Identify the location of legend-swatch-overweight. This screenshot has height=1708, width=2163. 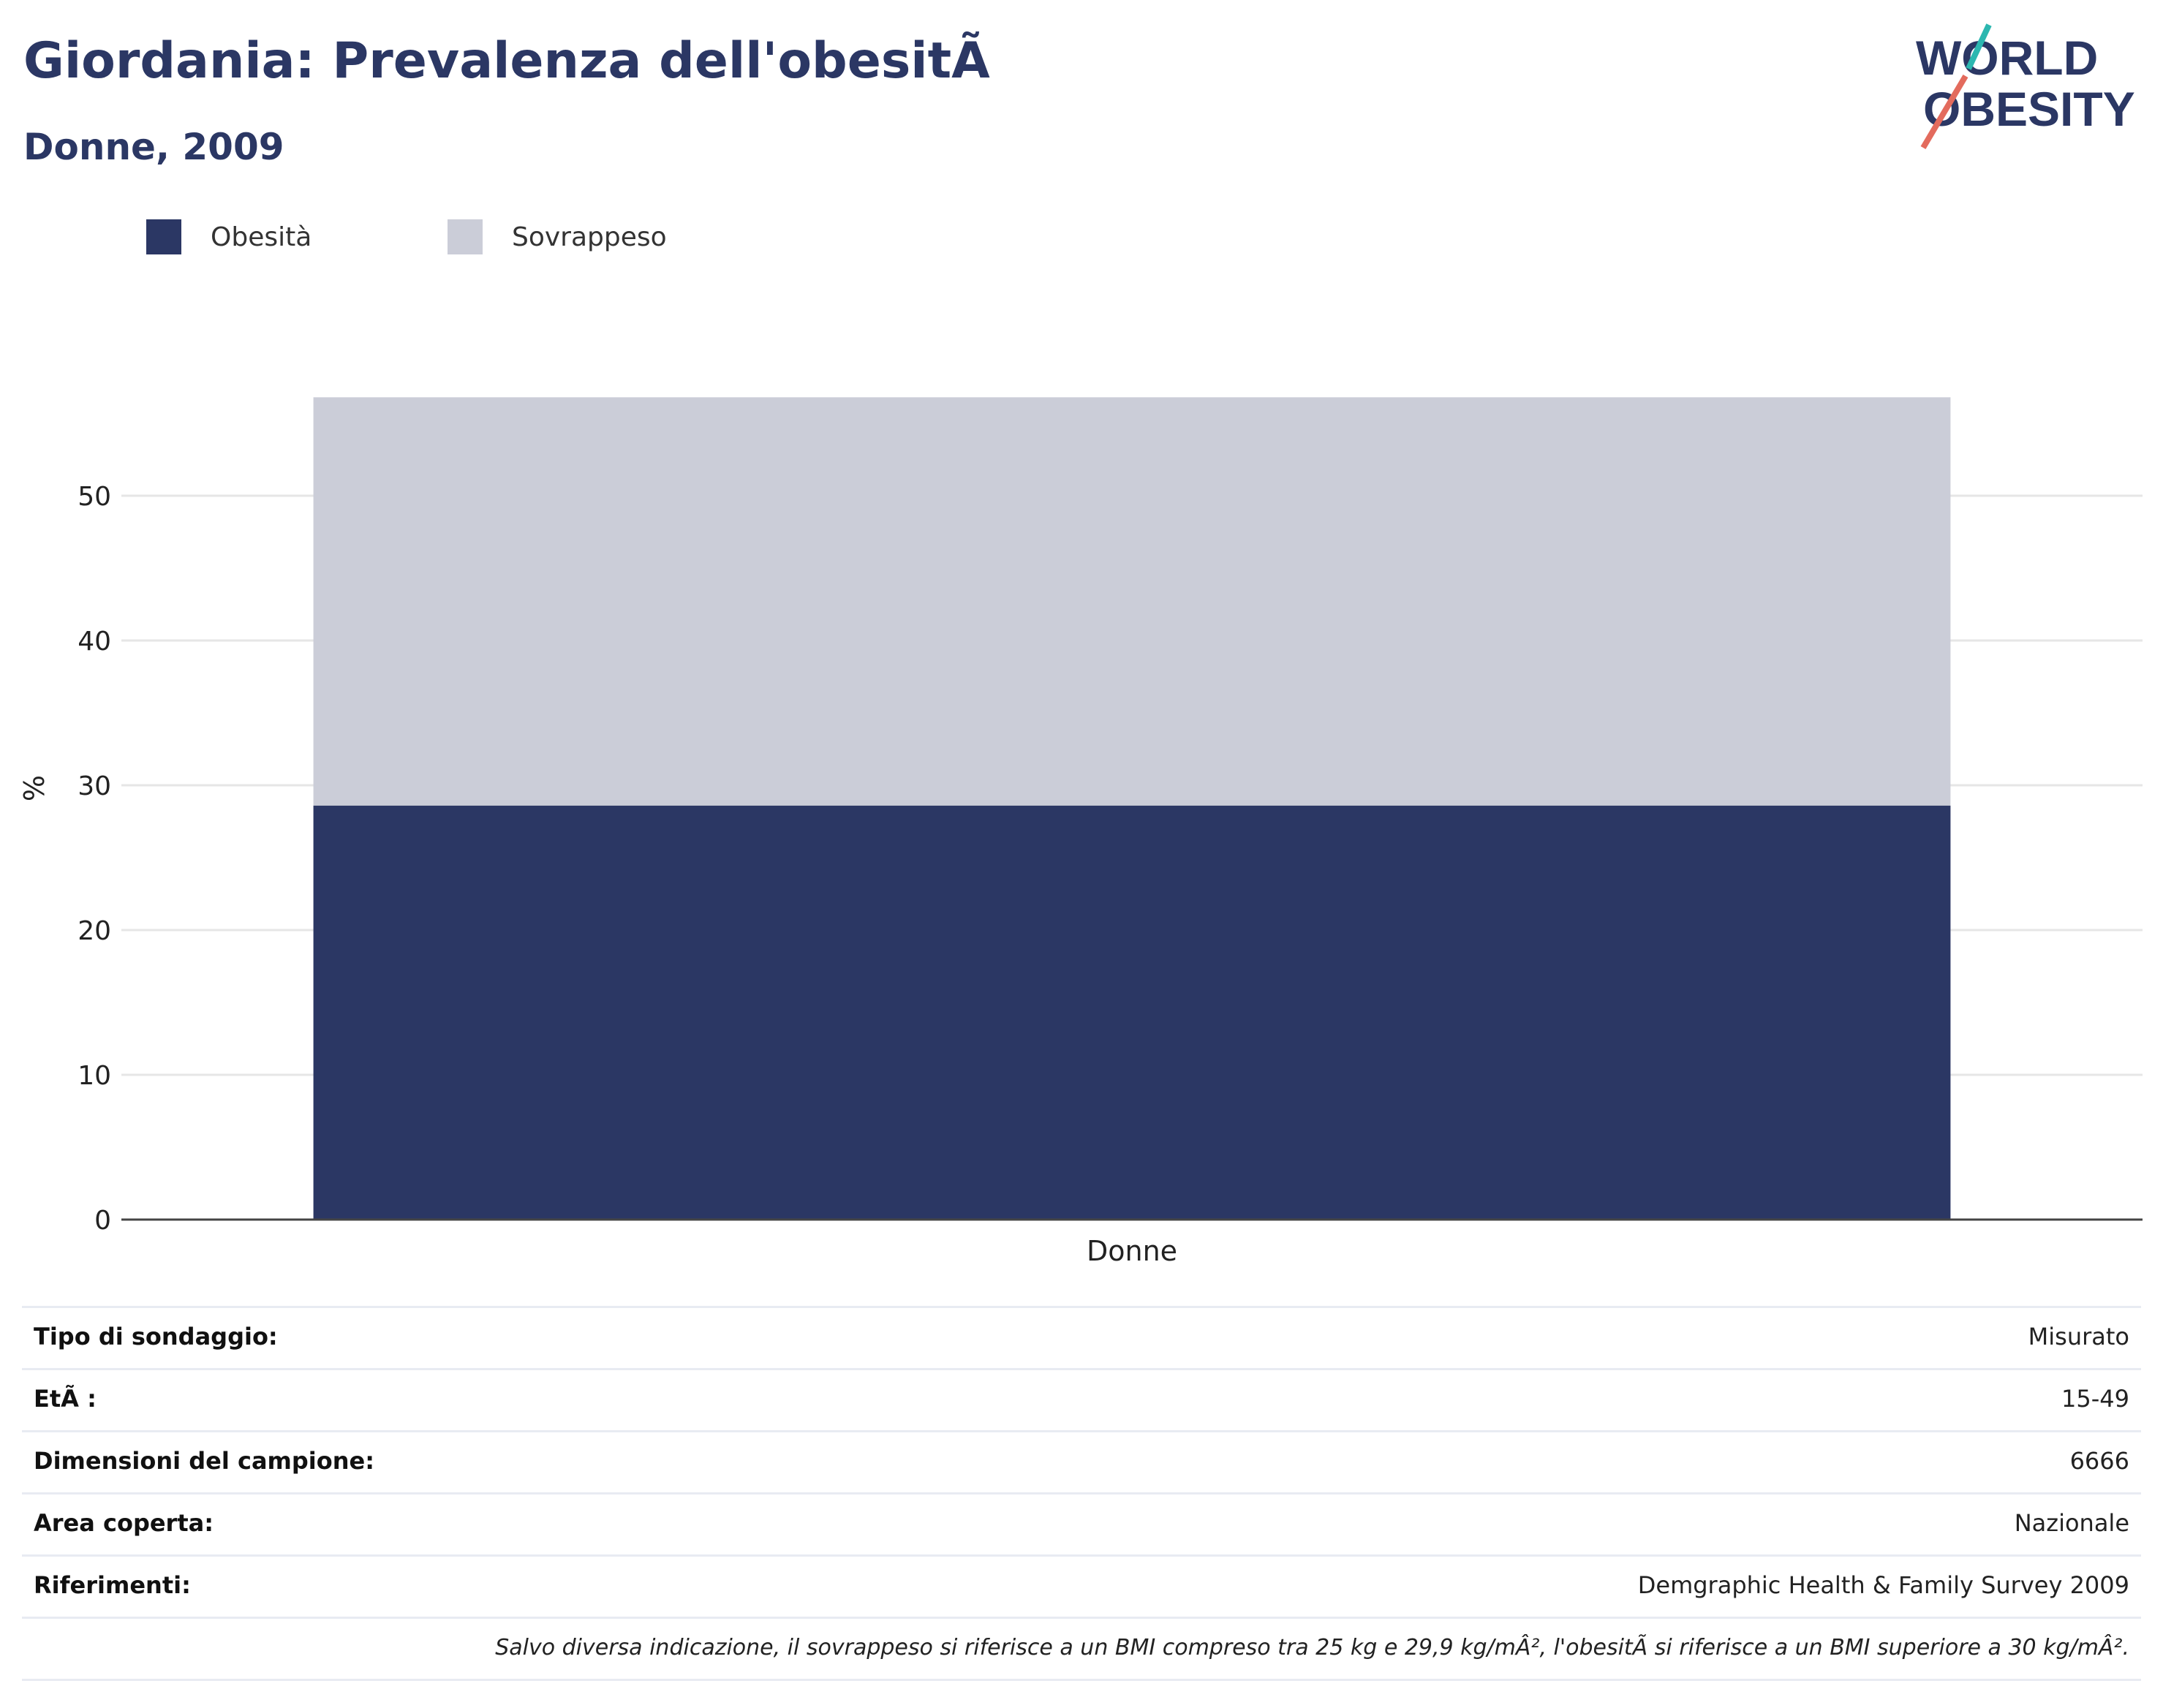
(466, 236).